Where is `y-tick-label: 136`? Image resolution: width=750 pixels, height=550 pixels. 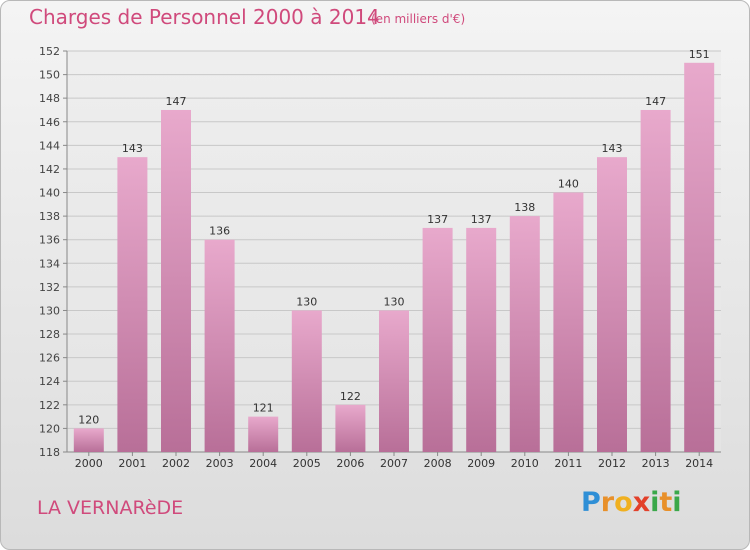 y-tick-label: 136 is located at coordinates (49, 240).